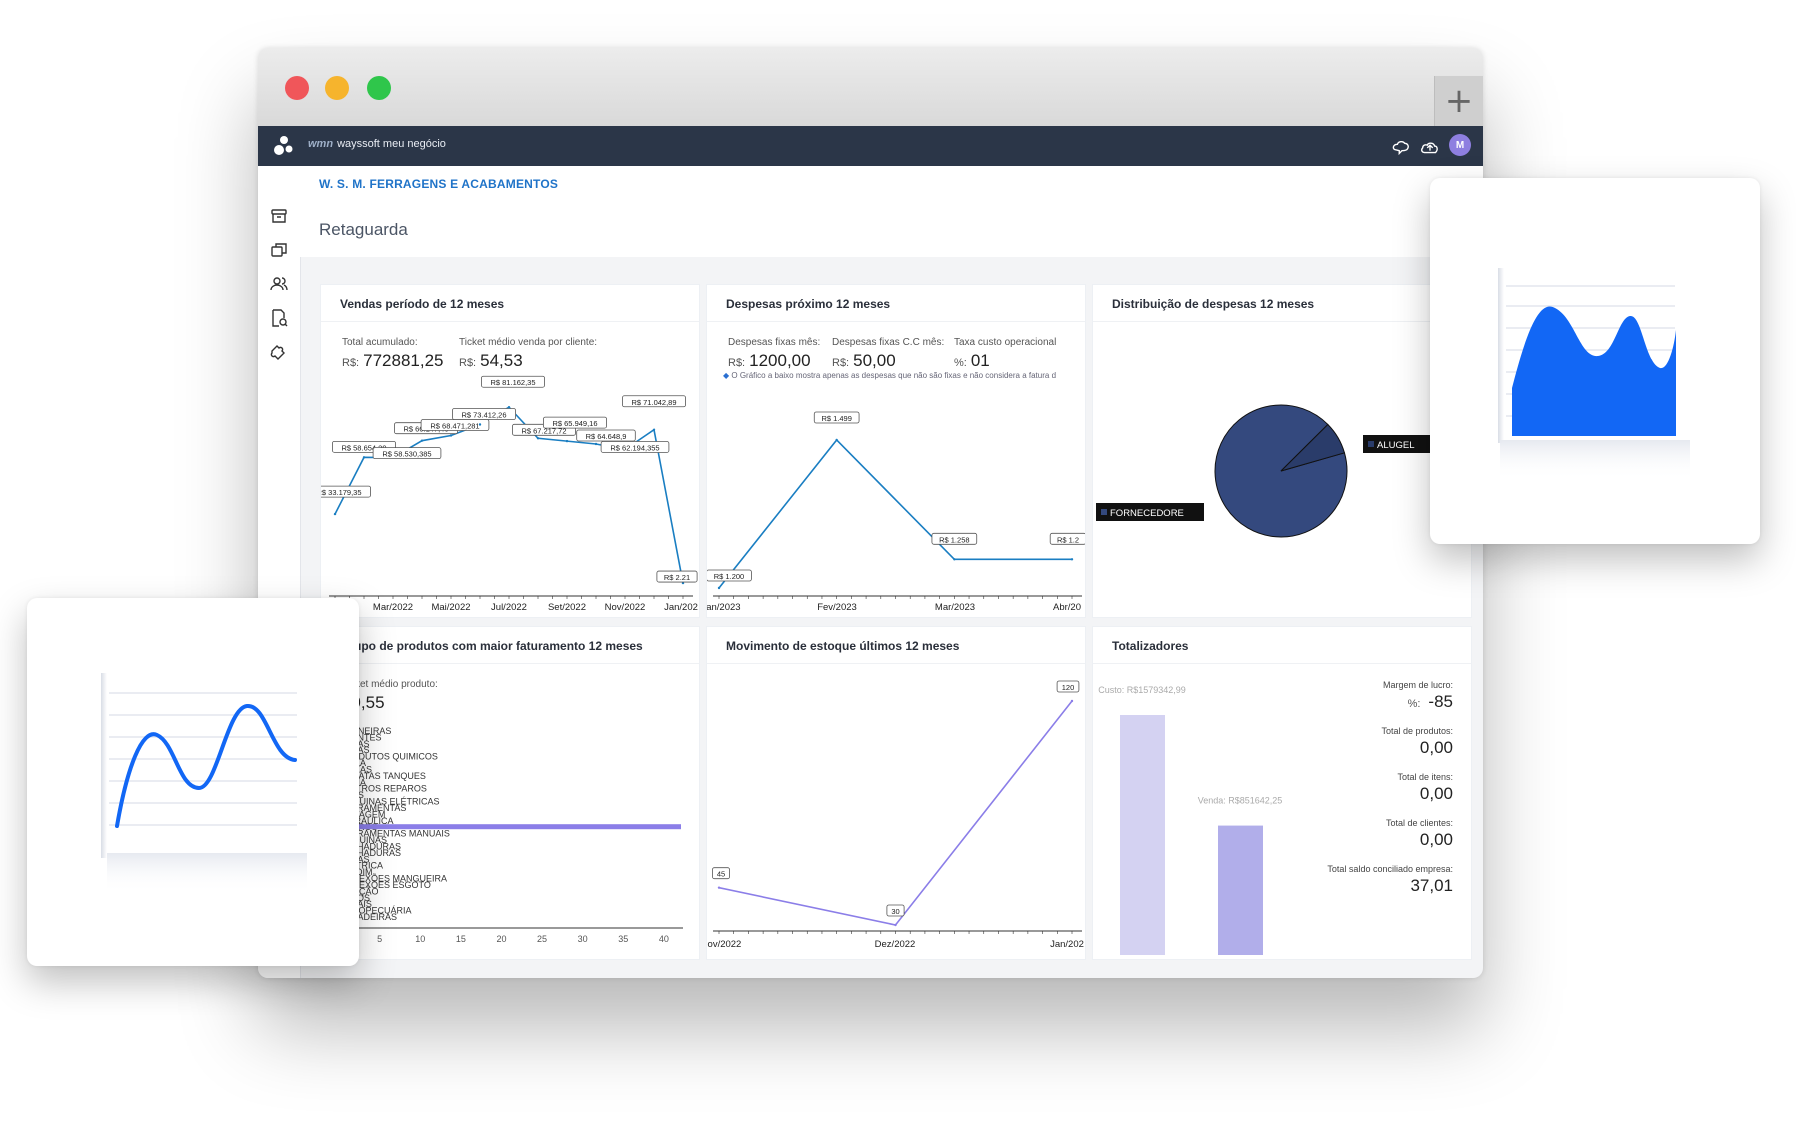  What do you see at coordinates (653, 402) in the screenshot?
I see `data-label: R$ 71.042,89` at bounding box center [653, 402].